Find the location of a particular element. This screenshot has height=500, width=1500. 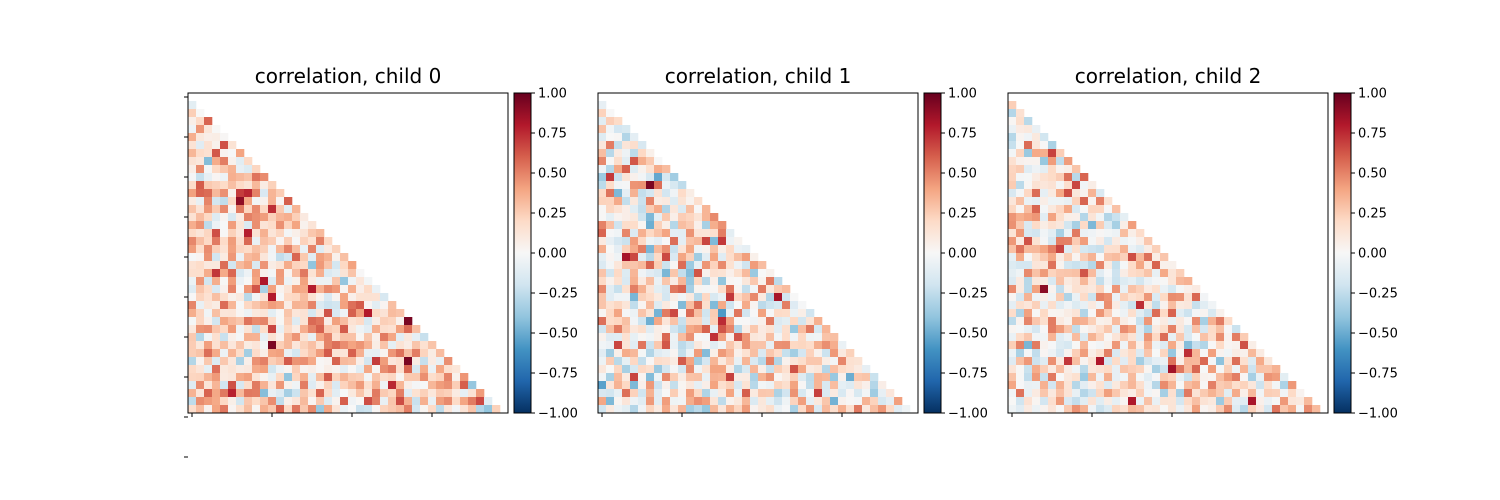

colorbar-tick-label: 0.00 is located at coordinates (552, 254).